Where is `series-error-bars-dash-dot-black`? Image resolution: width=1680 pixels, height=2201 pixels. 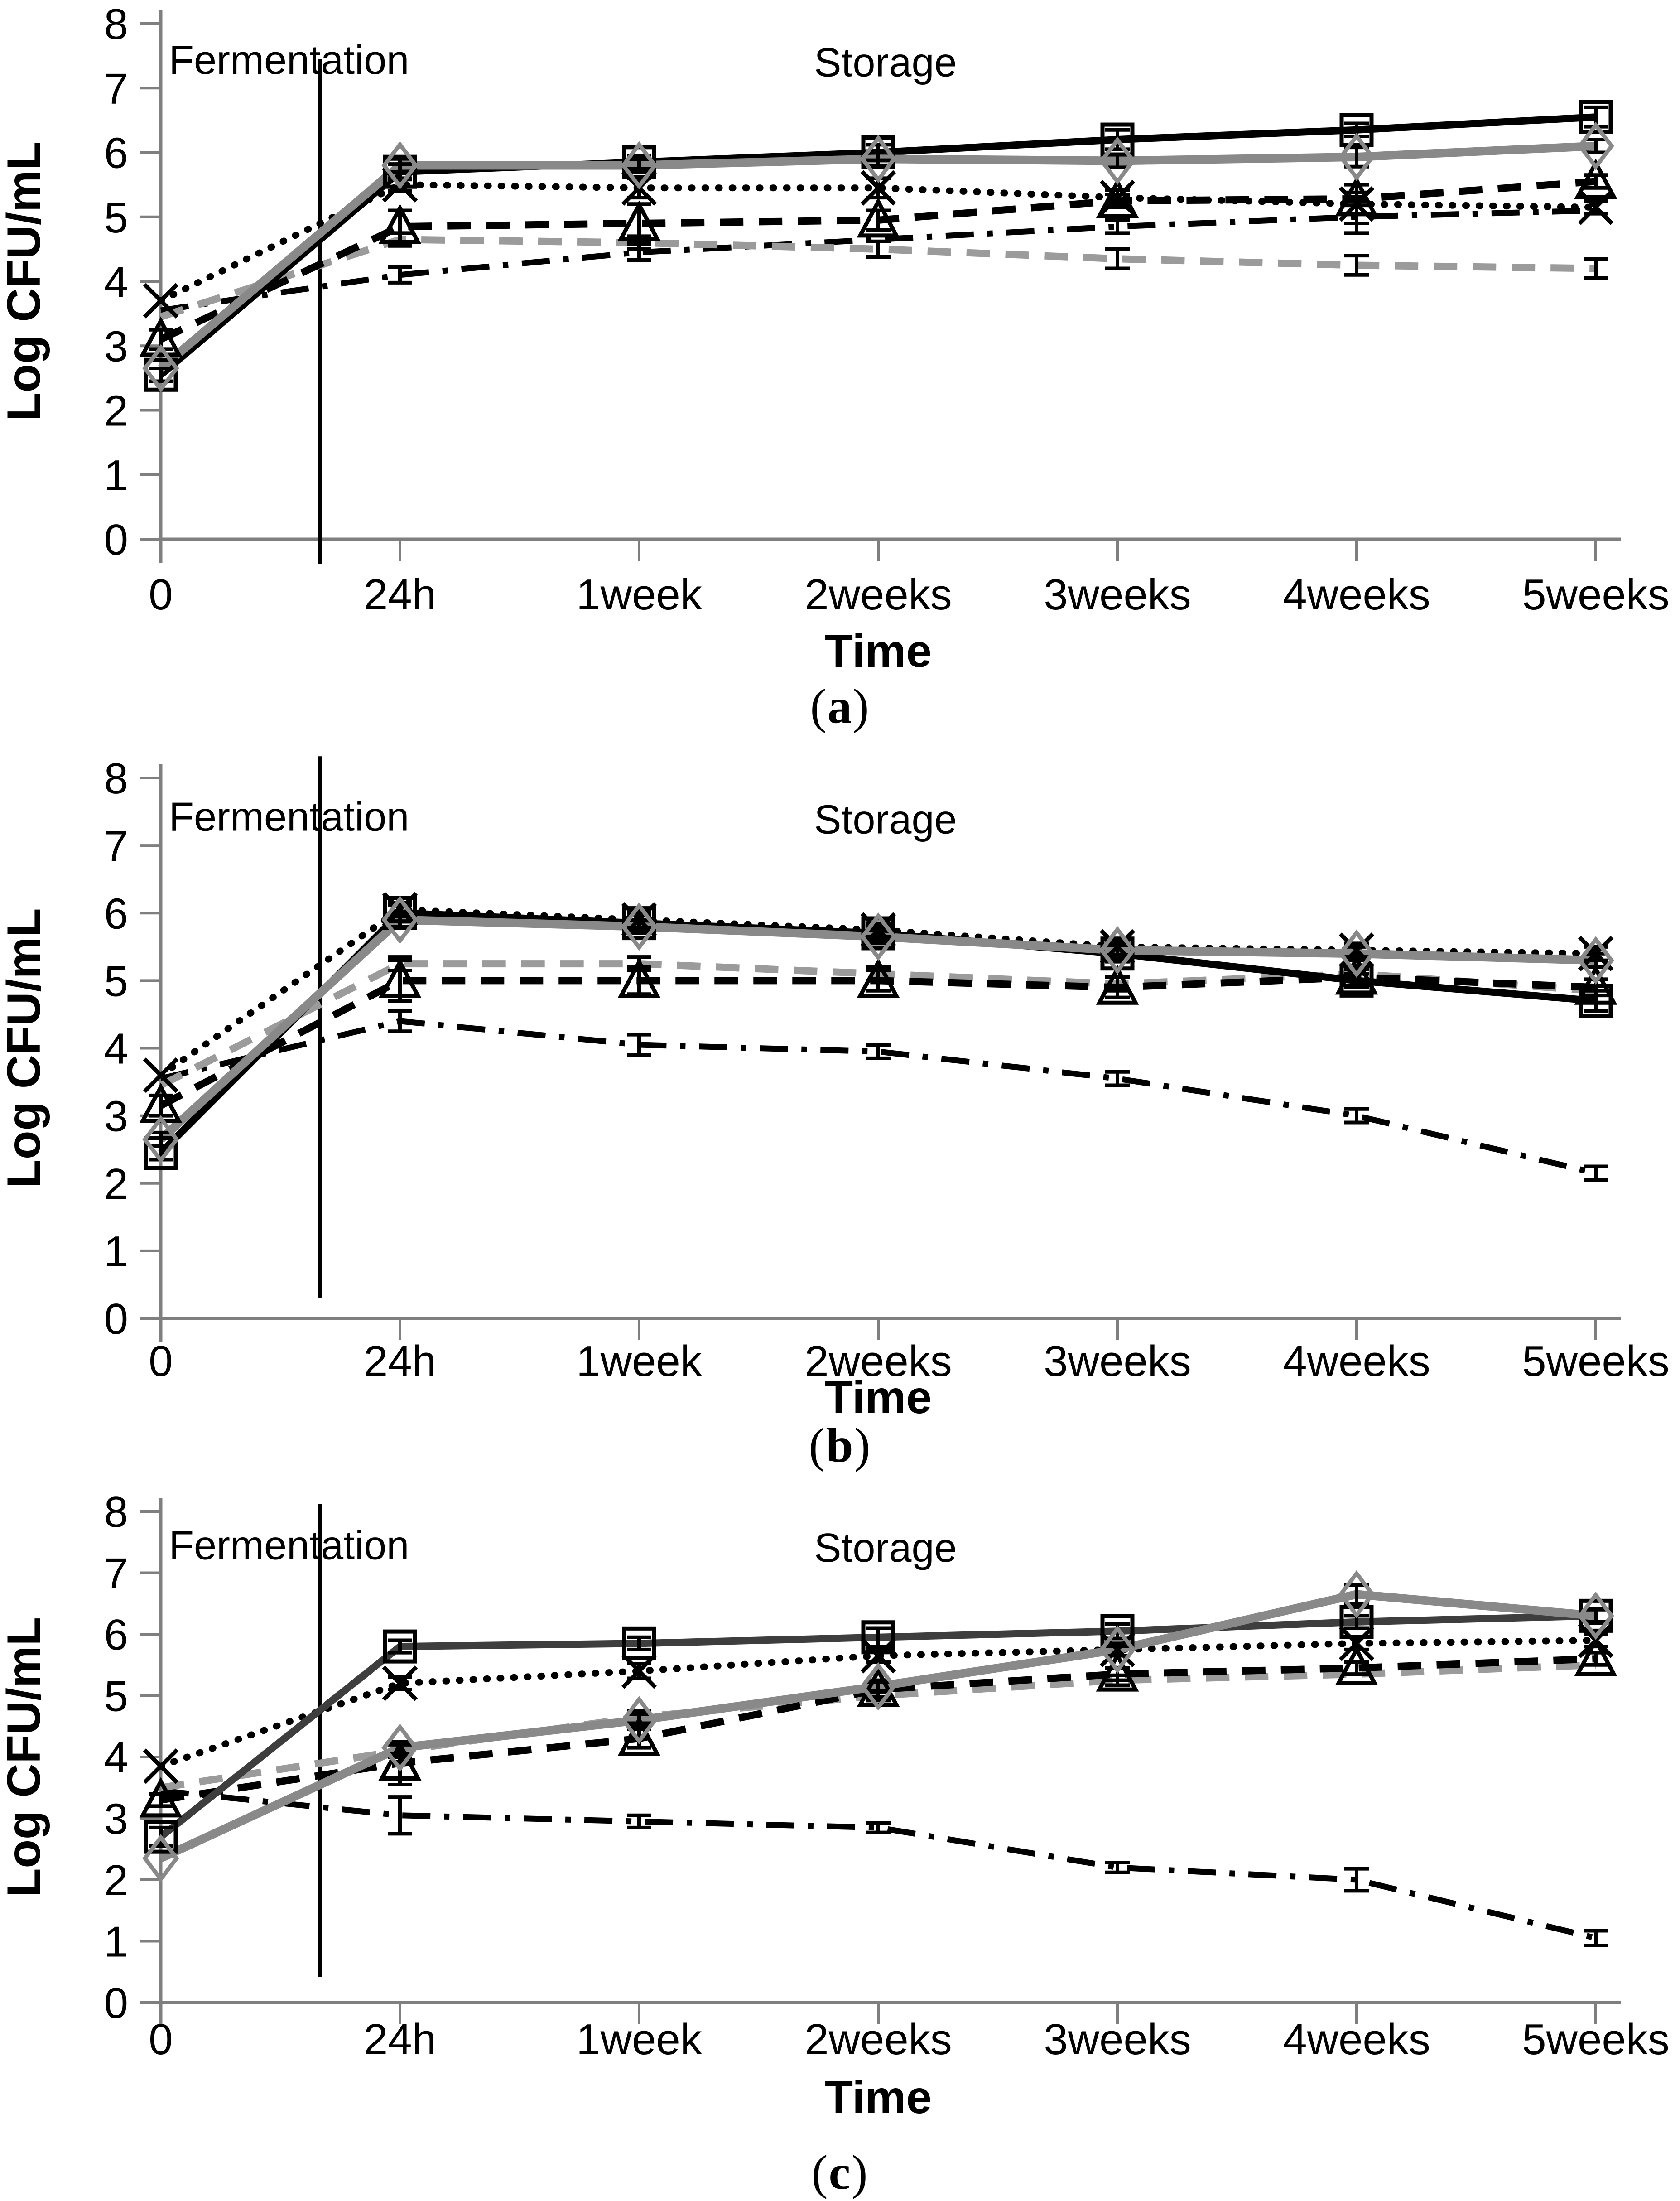
series-error-bars-dash-dot-black is located at coordinates (998, 1871).